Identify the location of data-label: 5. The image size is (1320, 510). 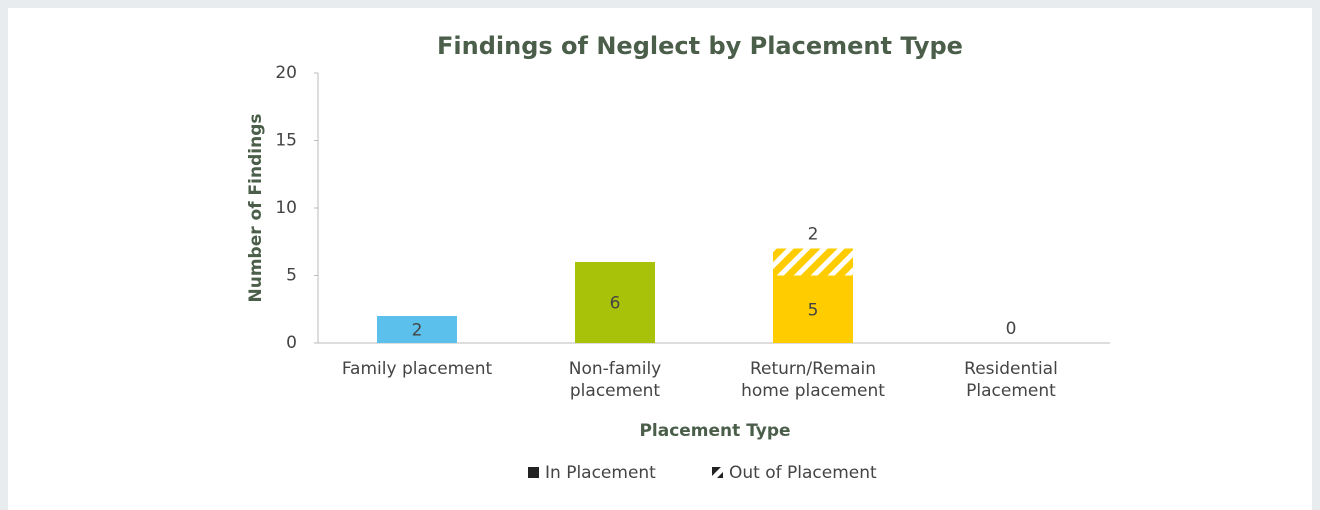
(813, 310).